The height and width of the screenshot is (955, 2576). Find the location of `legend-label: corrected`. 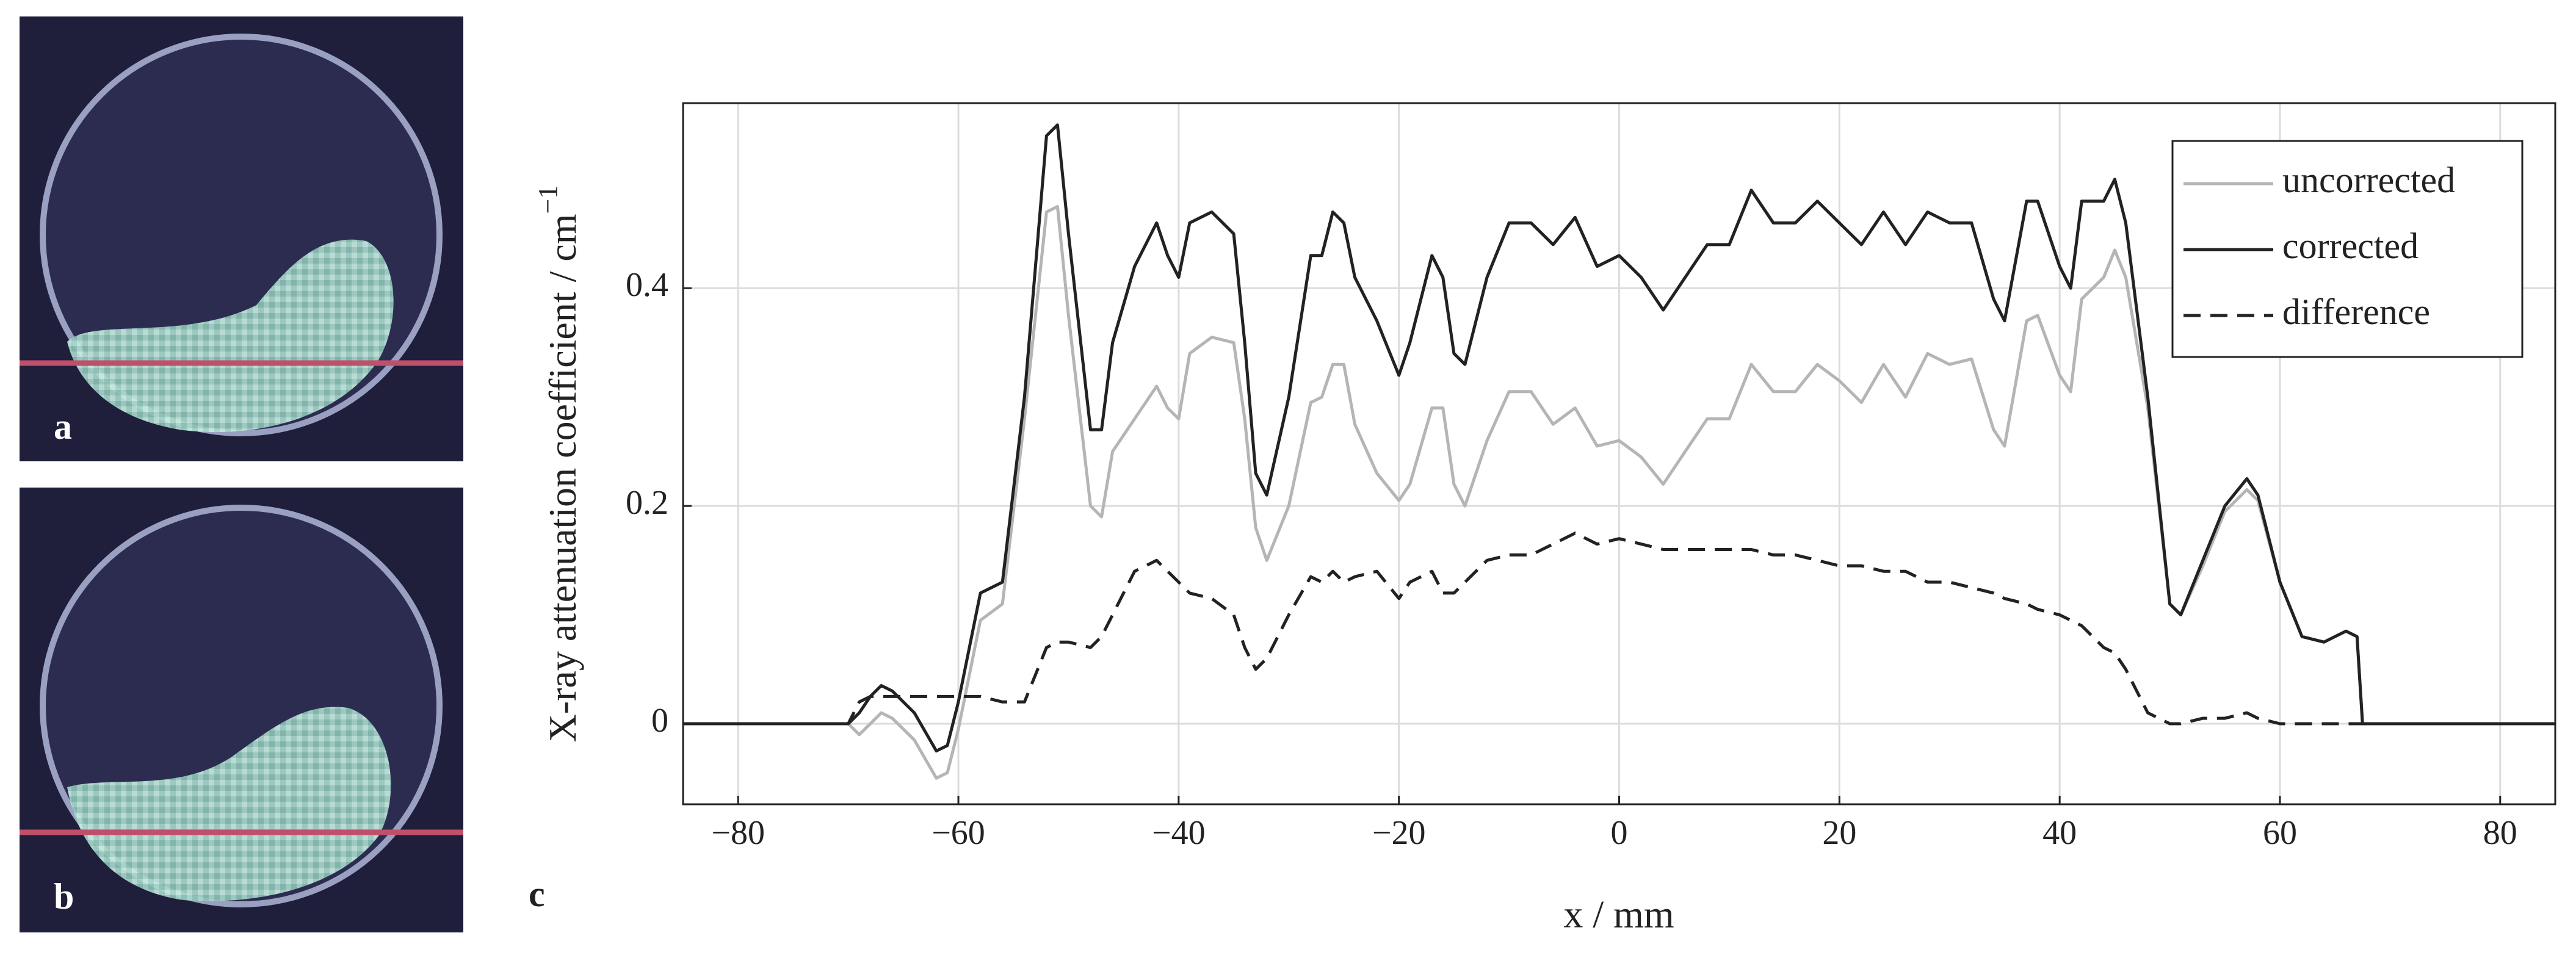

legend-label: corrected is located at coordinates (2350, 246).